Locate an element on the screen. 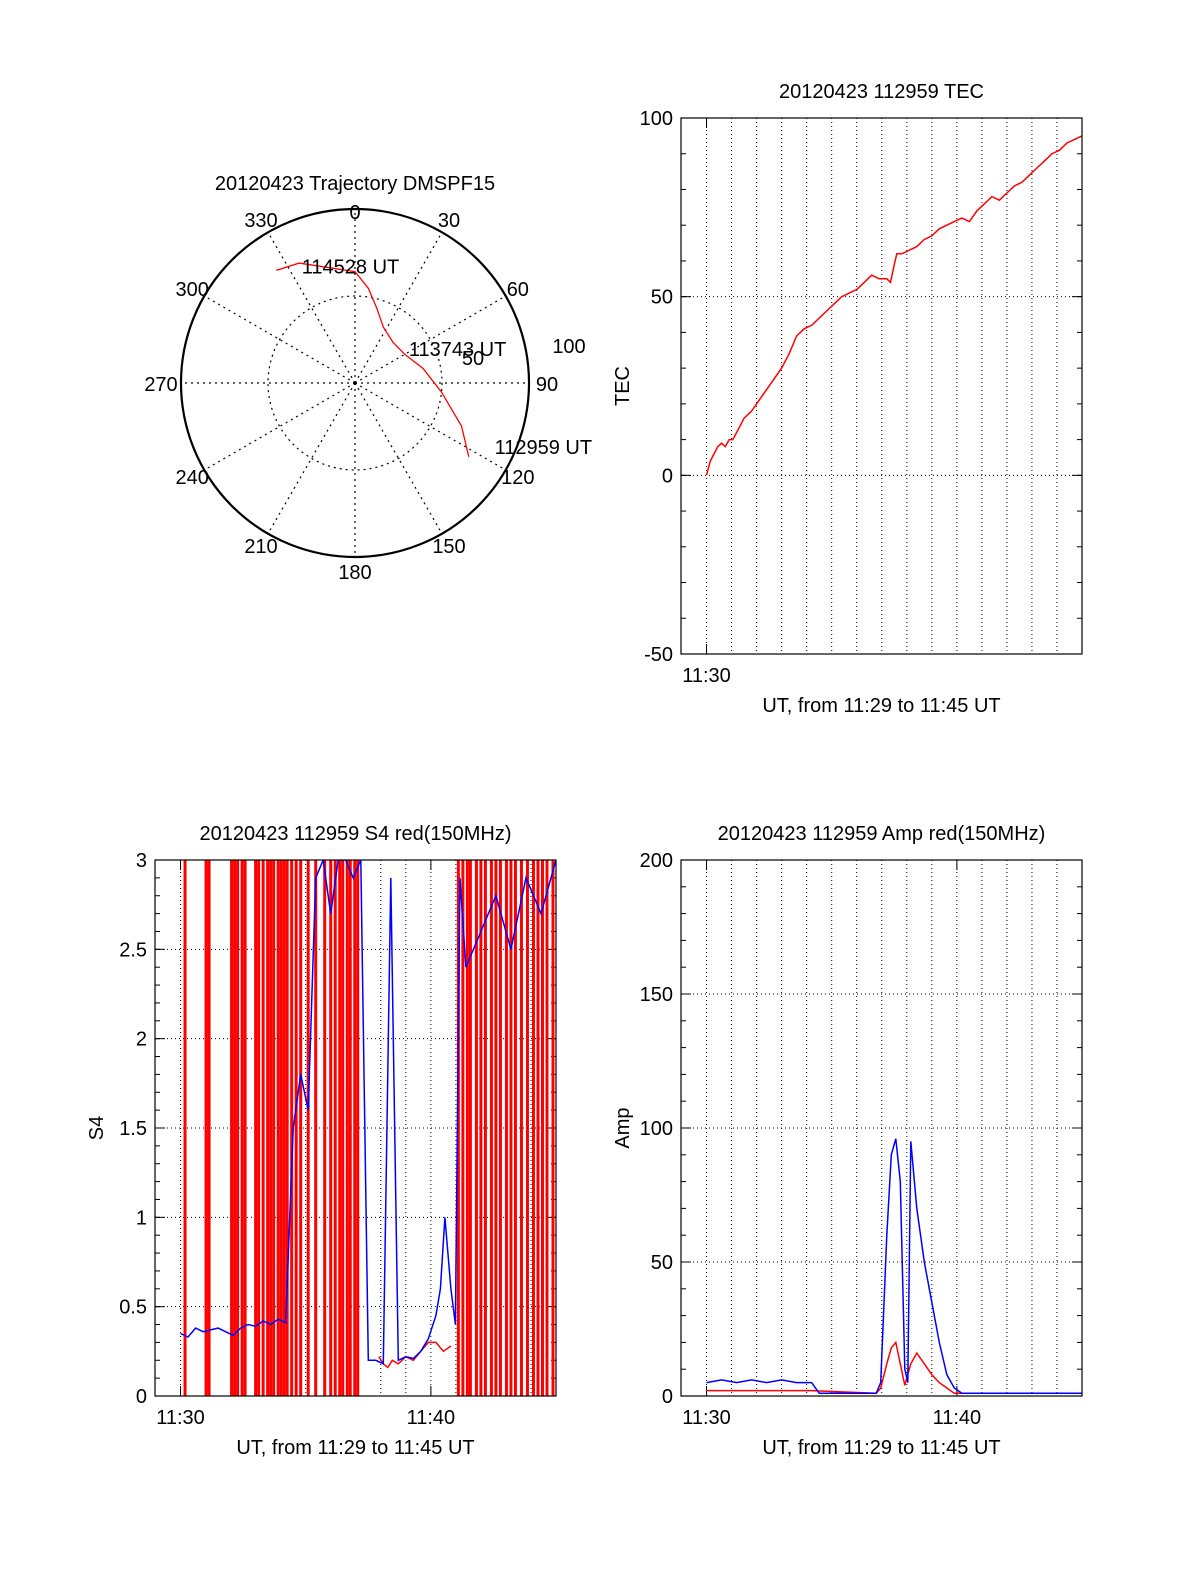 The height and width of the screenshot is (1575, 1200). trajectory-time-label: 113743 UT is located at coordinates (457, 350).